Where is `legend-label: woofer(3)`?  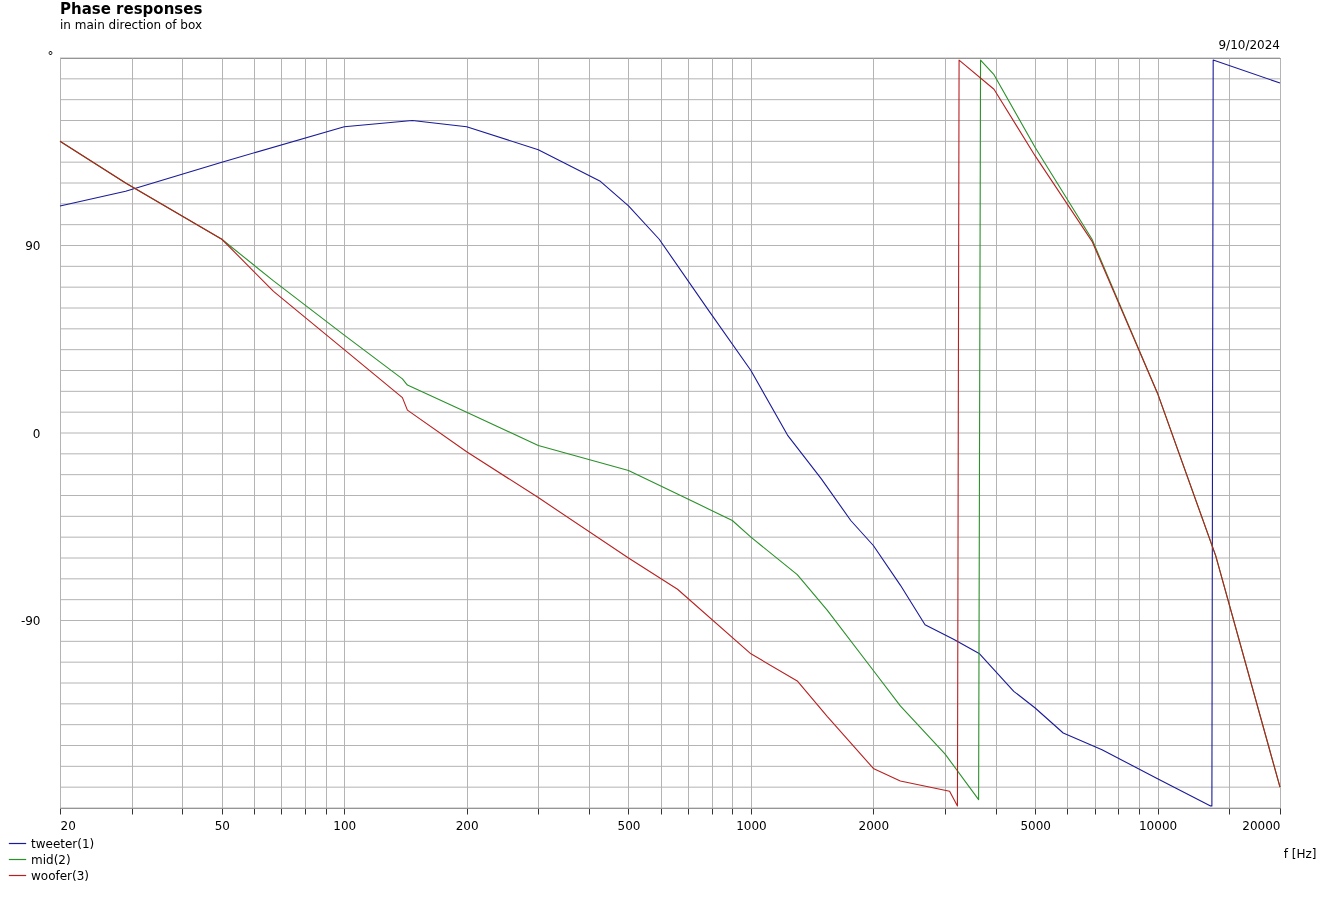 legend-label: woofer(3) is located at coordinates (60, 875).